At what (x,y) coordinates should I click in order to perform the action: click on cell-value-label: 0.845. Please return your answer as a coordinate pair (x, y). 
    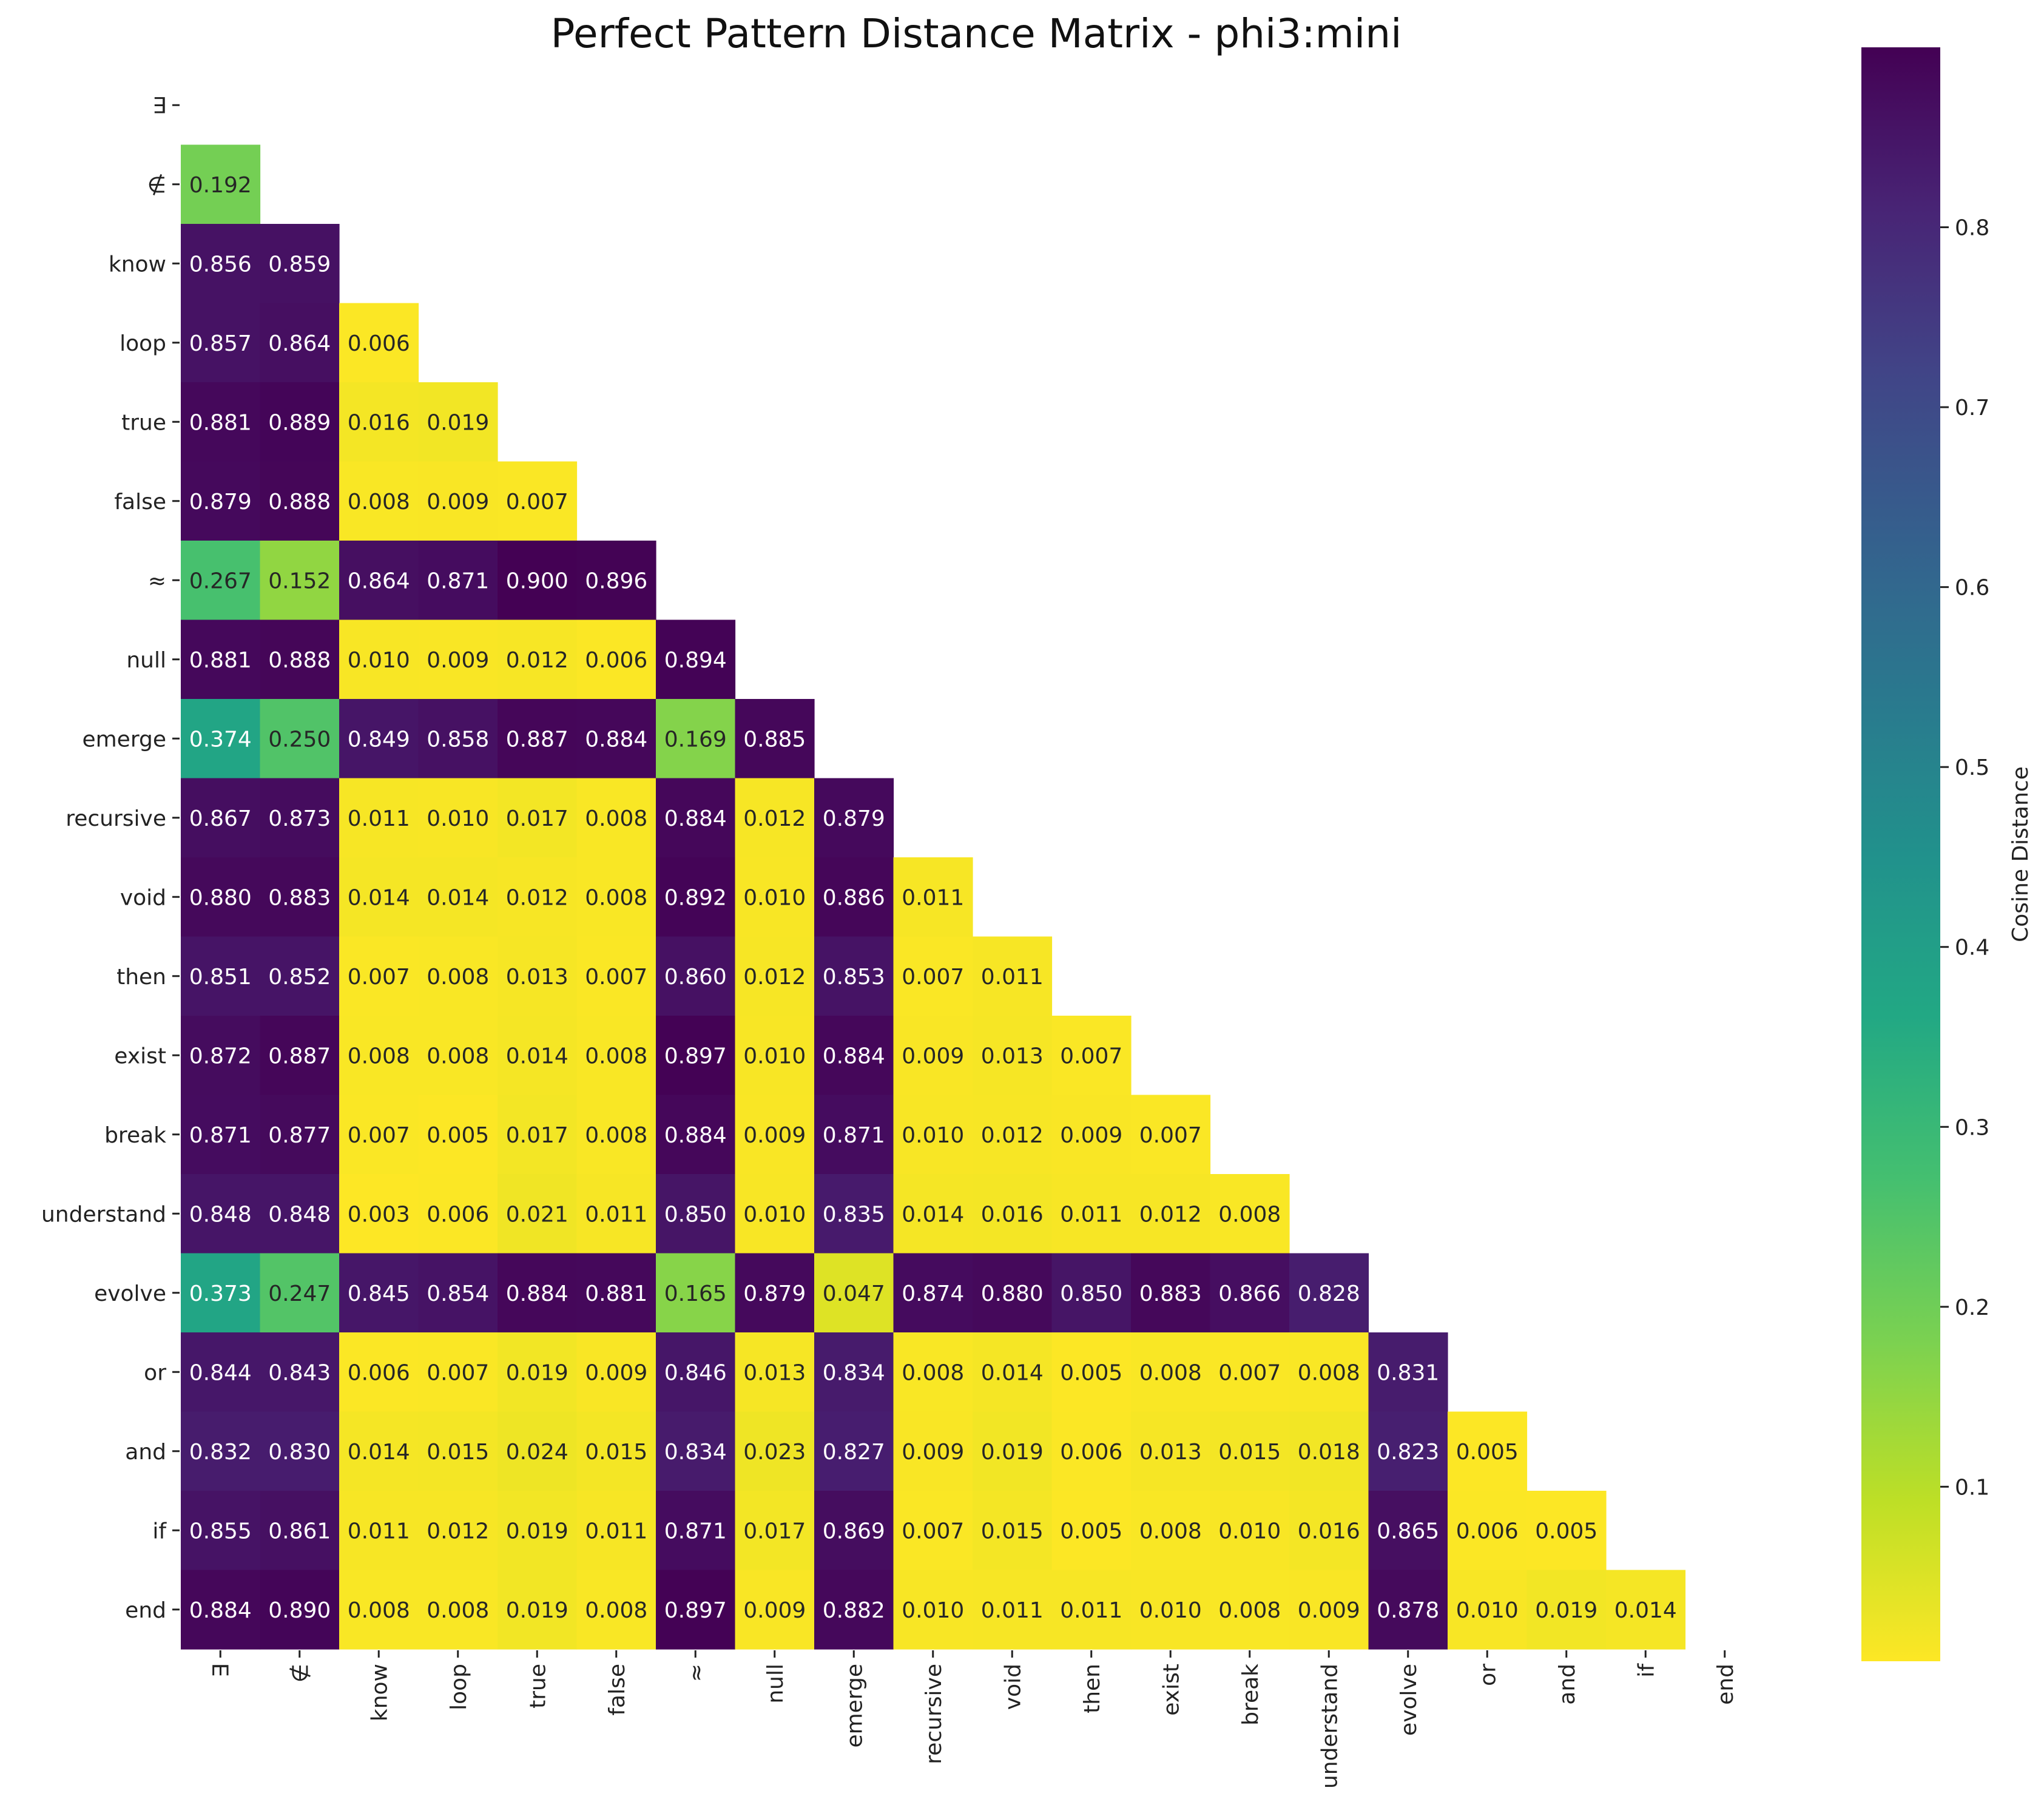
    Looking at the image, I should click on (379, 1293).